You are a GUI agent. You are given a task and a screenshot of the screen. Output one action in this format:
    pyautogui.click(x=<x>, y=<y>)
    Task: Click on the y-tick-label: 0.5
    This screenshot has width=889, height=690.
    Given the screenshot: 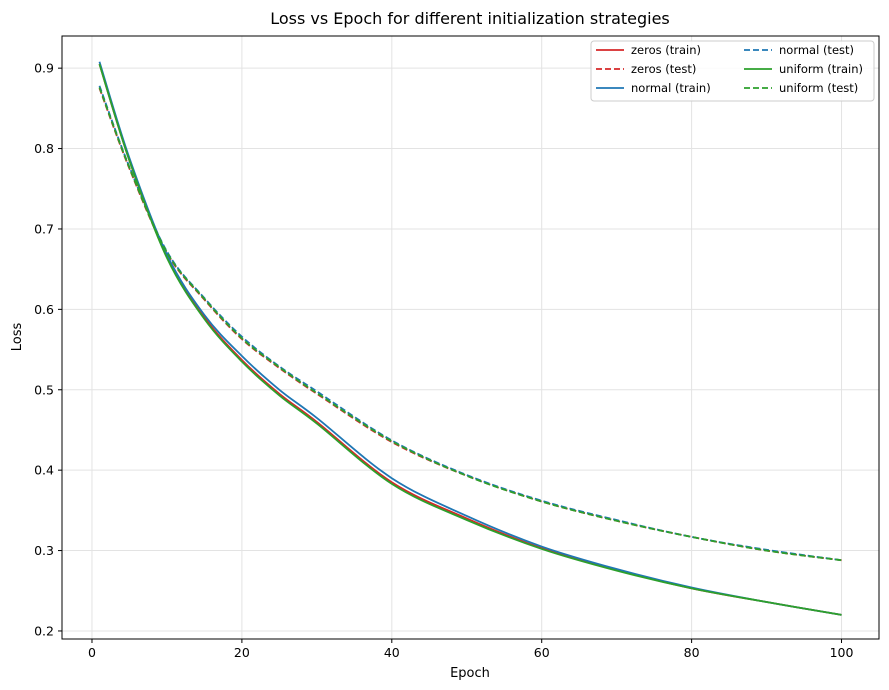 What is the action you would take?
    pyautogui.click(x=44, y=389)
    